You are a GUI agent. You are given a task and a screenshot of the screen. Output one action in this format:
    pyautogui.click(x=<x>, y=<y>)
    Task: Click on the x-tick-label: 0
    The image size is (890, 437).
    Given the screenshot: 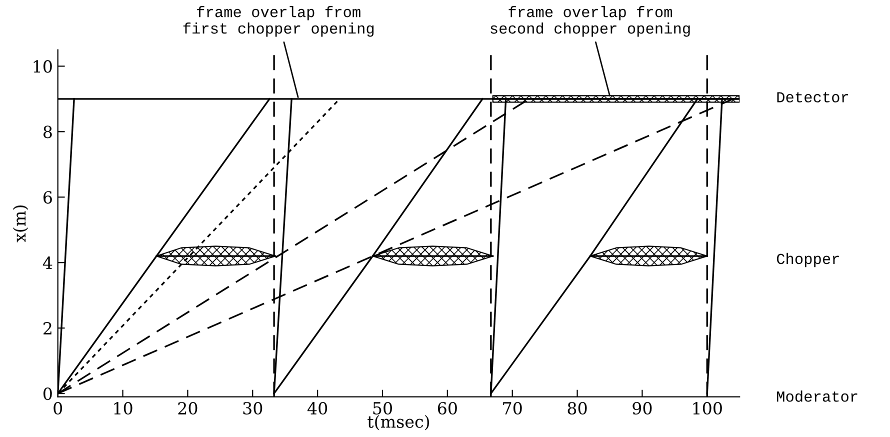 What is the action you would take?
    pyautogui.click(x=58, y=408)
    